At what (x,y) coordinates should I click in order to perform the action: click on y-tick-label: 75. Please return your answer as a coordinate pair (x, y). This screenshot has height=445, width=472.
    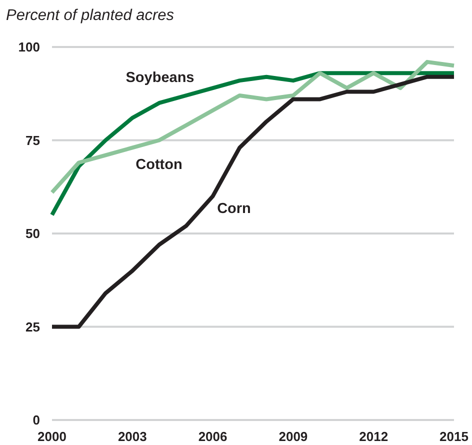
    Looking at the image, I should click on (33, 140).